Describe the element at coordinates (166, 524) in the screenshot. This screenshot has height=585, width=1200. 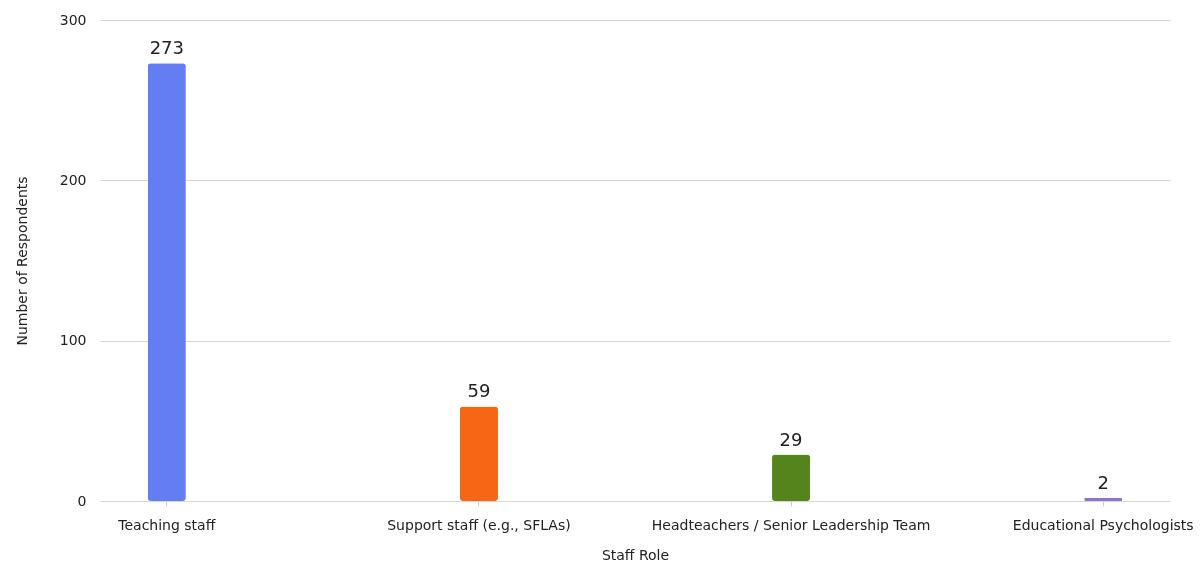
I see `x-tick-label: Teaching staff` at that location.